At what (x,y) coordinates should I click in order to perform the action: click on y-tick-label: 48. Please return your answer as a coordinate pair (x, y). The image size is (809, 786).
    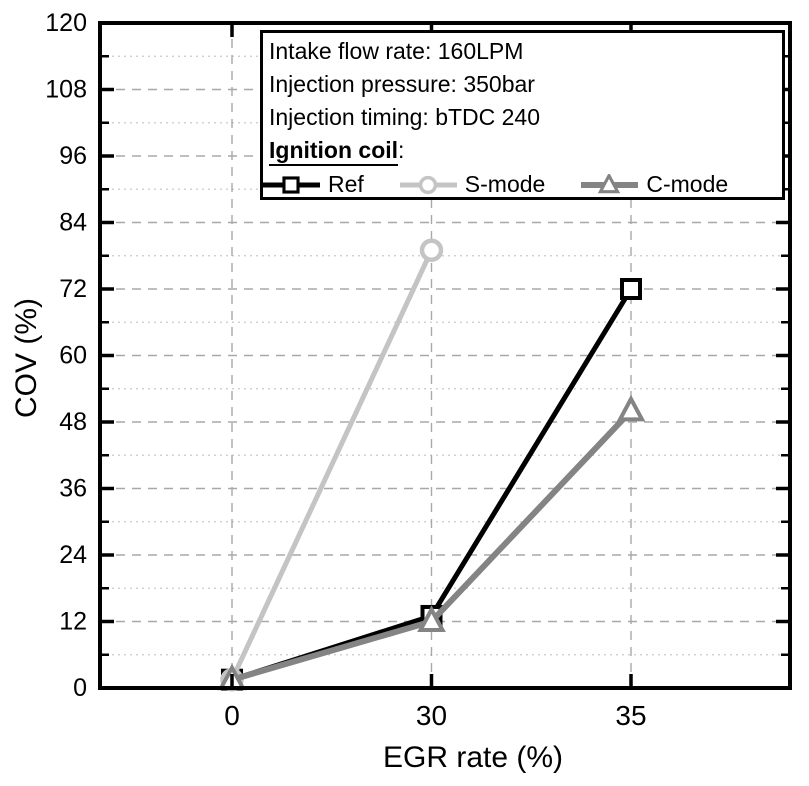
    Looking at the image, I should click on (73, 422).